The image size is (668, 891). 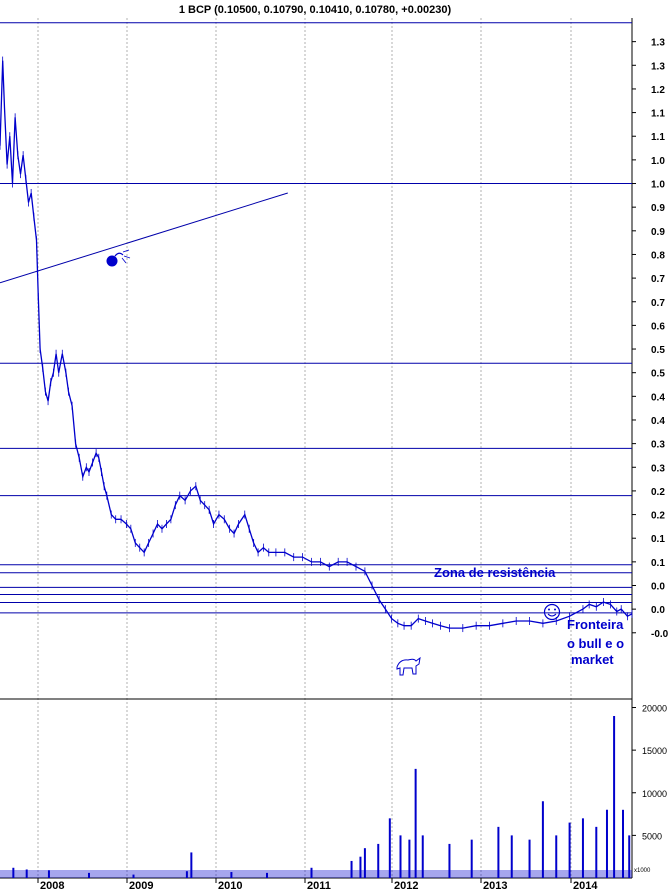 I want to click on volume-scale-label: x1000, so click(x=642, y=871).